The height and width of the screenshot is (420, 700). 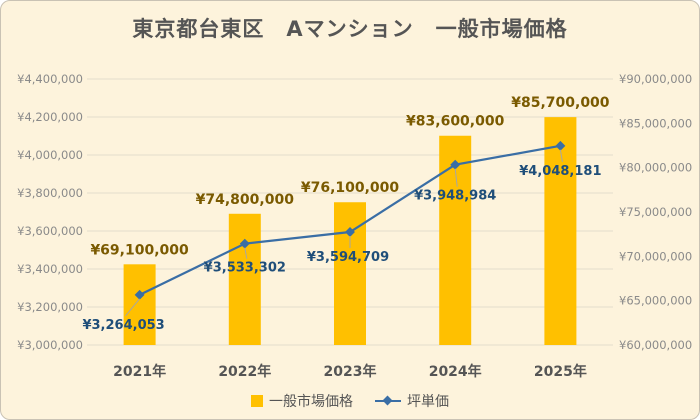 What do you see at coordinates (455, 196) in the screenshot?
I see `line-value-label: ¥3,948,984` at bounding box center [455, 196].